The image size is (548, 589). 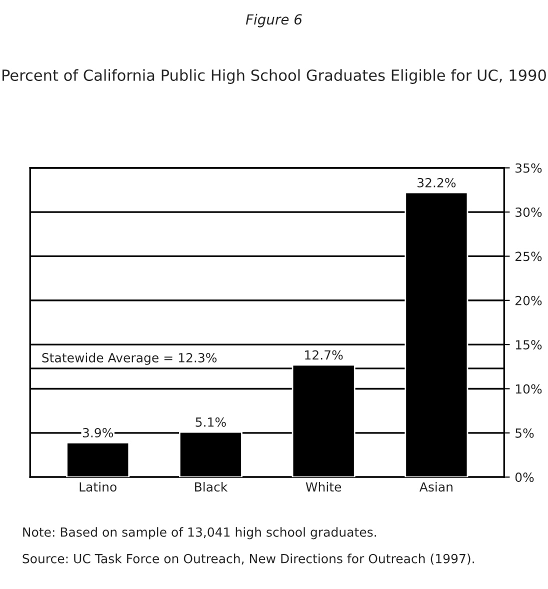 What do you see at coordinates (525, 433) in the screenshot?
I see `y-tick-label: 5%` at bounding box center [525, 433].